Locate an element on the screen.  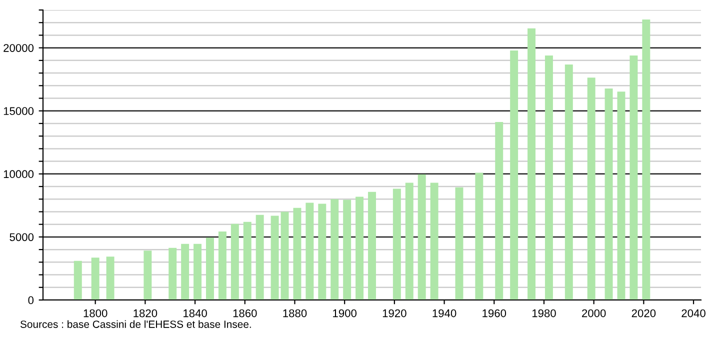
x-tick-label: 1940 is located at coordinates (444, 313).